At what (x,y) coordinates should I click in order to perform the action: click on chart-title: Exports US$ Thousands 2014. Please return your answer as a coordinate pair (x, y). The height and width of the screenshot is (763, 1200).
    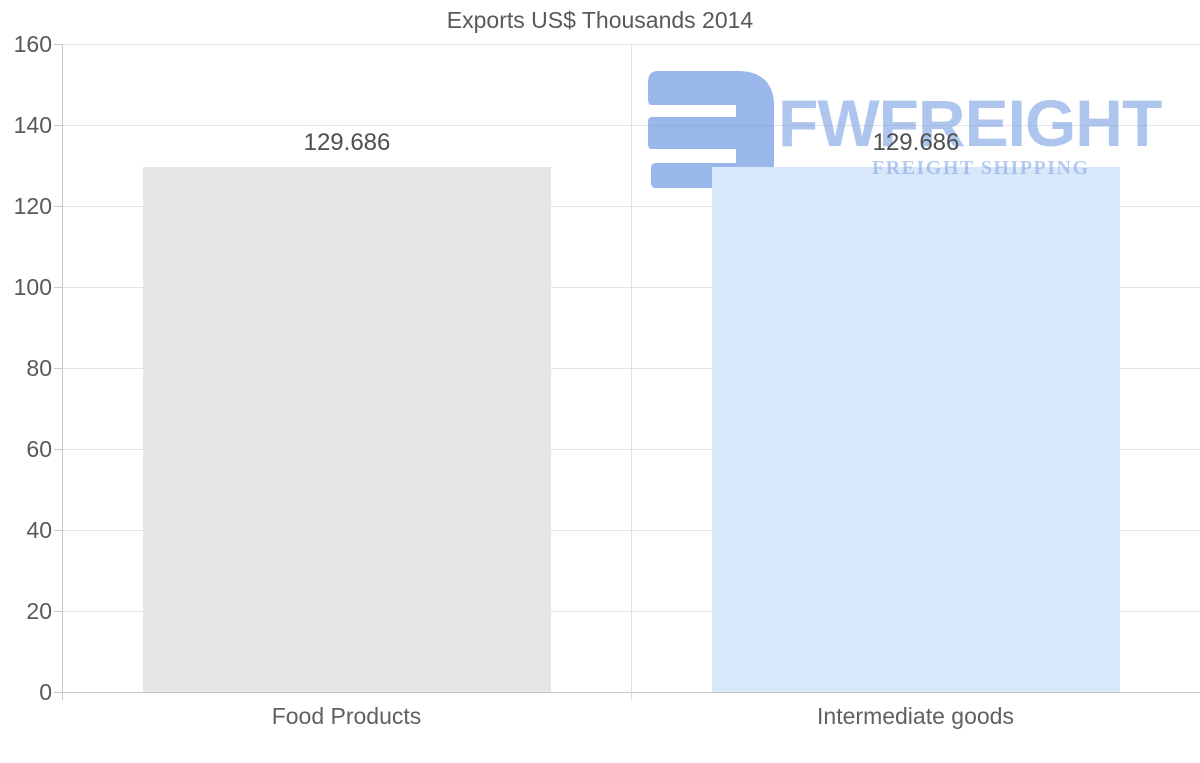
    Looking at the image, I should click on (600, 20).